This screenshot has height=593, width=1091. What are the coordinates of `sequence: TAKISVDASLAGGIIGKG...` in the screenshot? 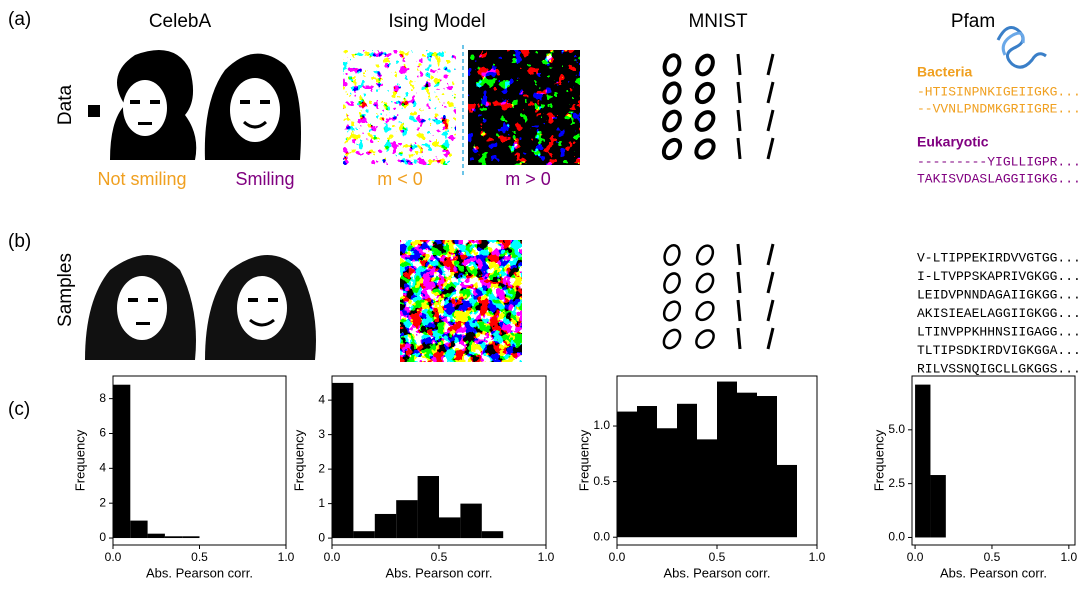 It's located at (999, 178).